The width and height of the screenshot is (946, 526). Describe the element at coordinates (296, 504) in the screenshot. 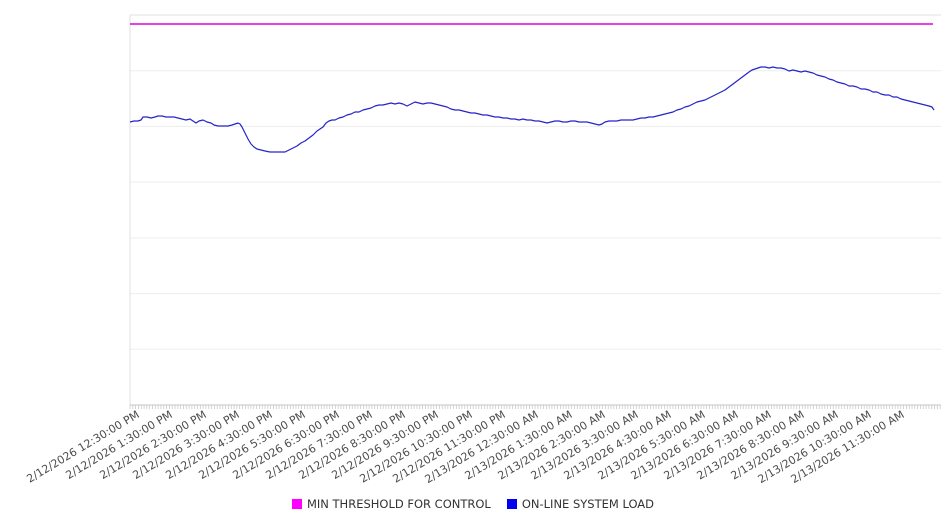

I see `legend-swatch-min-threshold-icon` at that location.